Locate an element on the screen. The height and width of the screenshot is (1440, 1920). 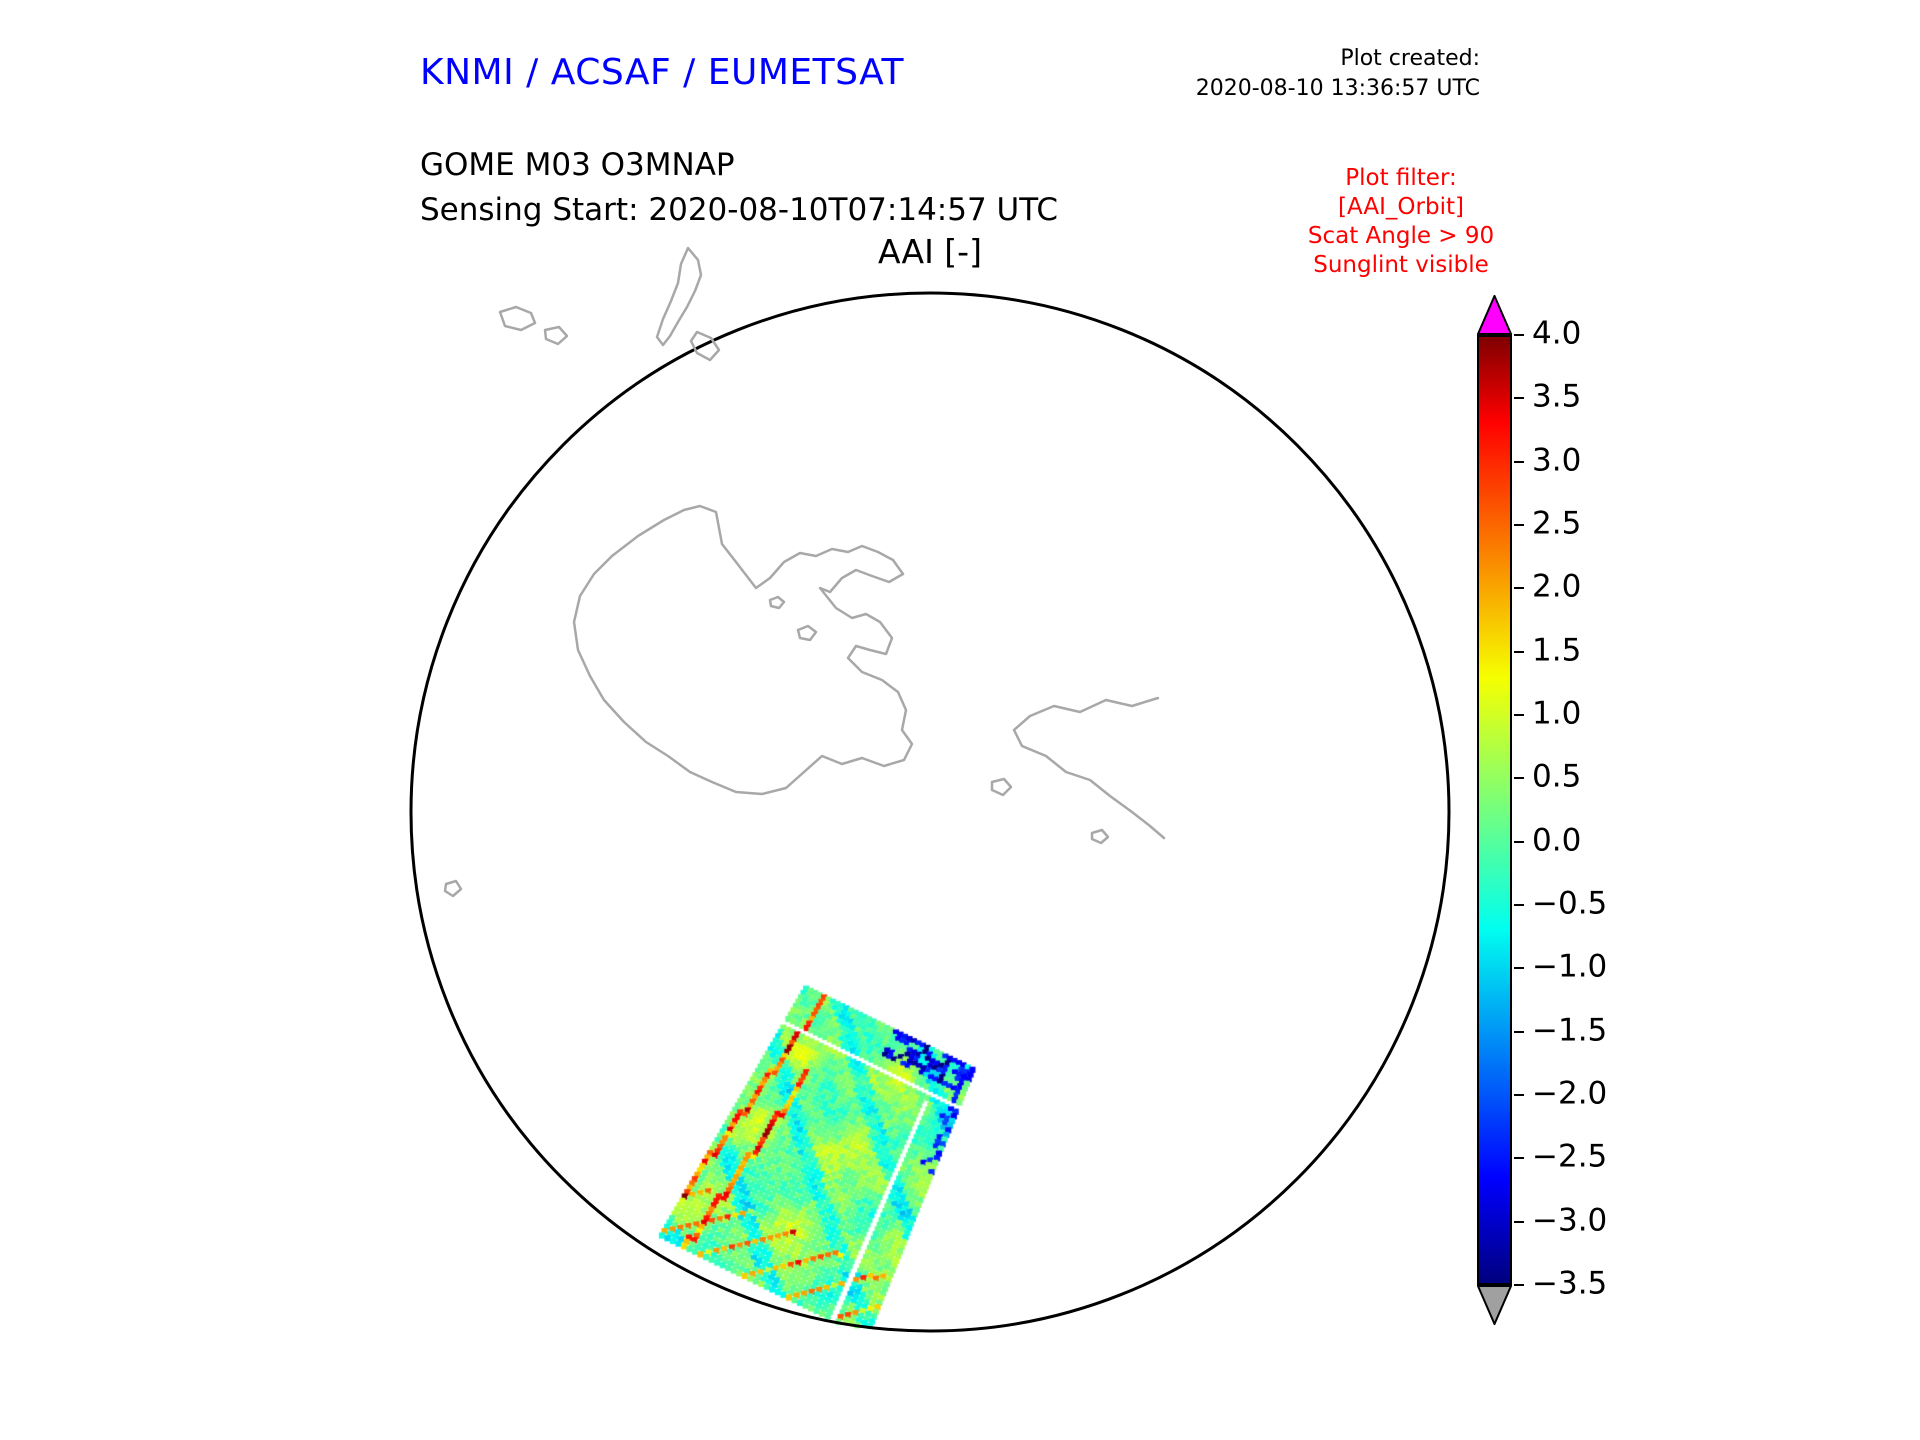
plot-created-value: 2020-08-10 13:36:57 UTC is located at coordinates (1337, 88).